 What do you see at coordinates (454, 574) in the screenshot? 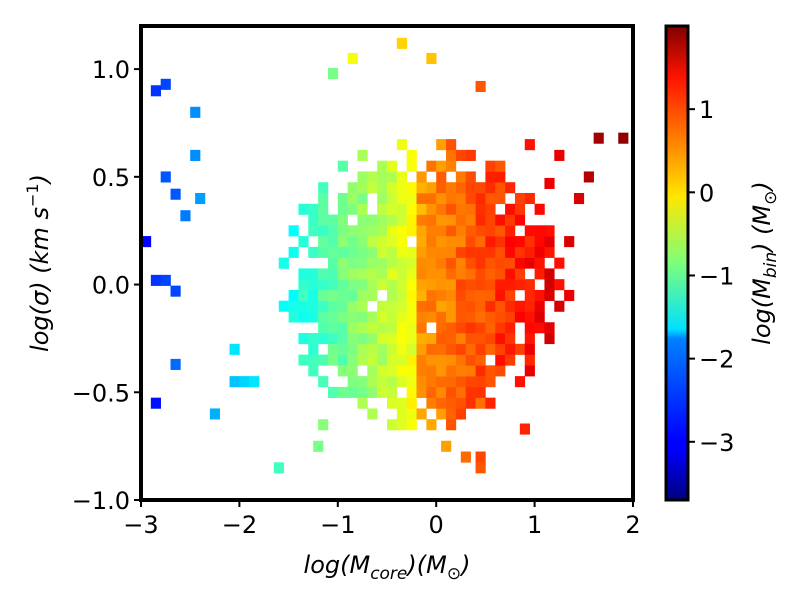
I see `x-axis-label-sym: ⊙` at bounding box center [454, 574].